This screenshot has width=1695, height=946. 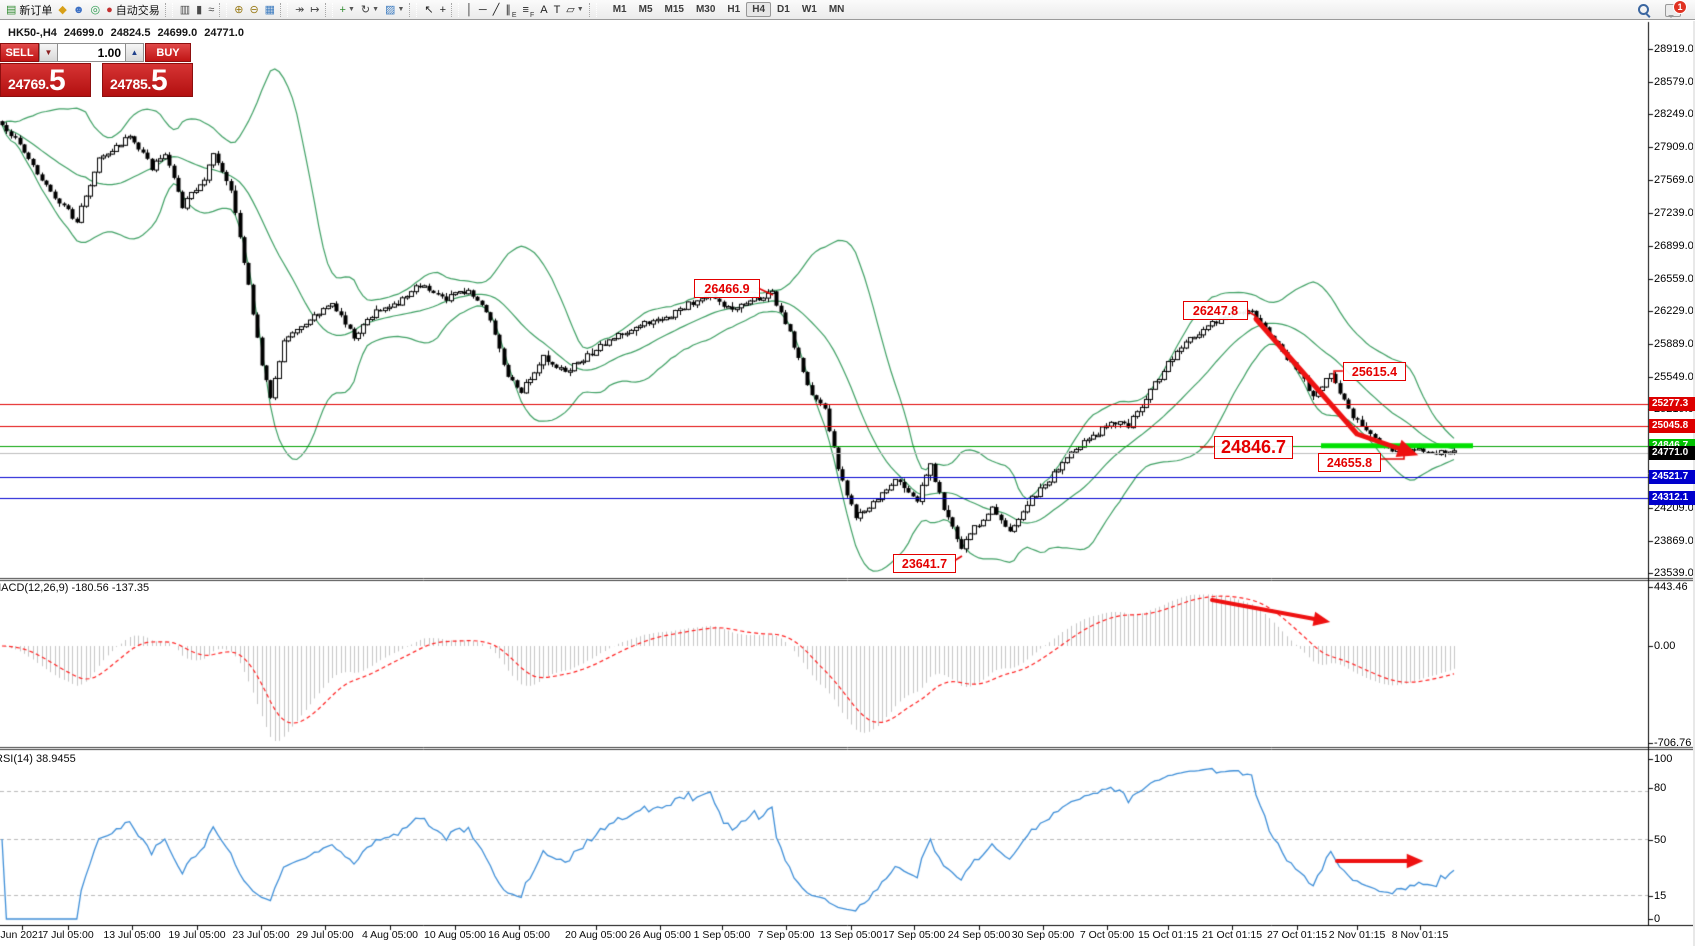 I want to click on time-axis-label: 30 Sep 05:00, so click(x=1043, y=935).